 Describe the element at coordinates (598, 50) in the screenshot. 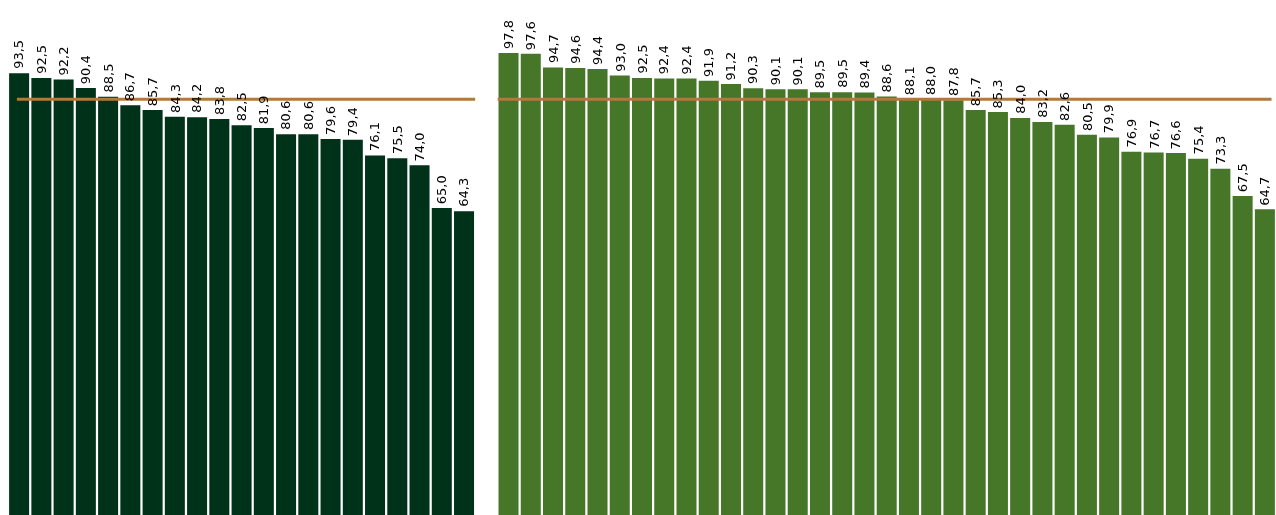

I see `data-label: 94,4` at that location.